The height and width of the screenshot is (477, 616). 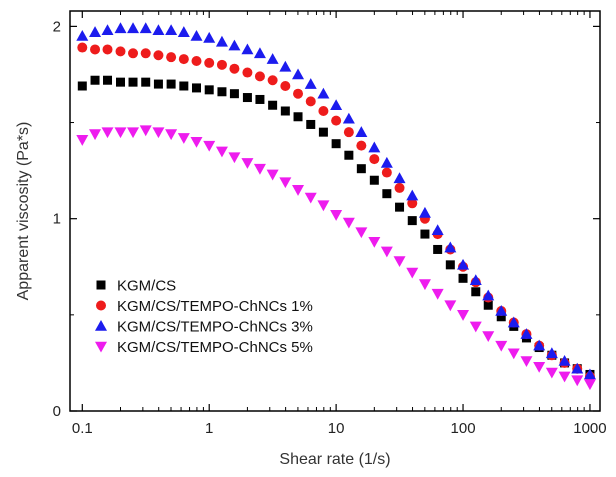 I want to click on x-tick-label: 100, so click(x=463, y=428).